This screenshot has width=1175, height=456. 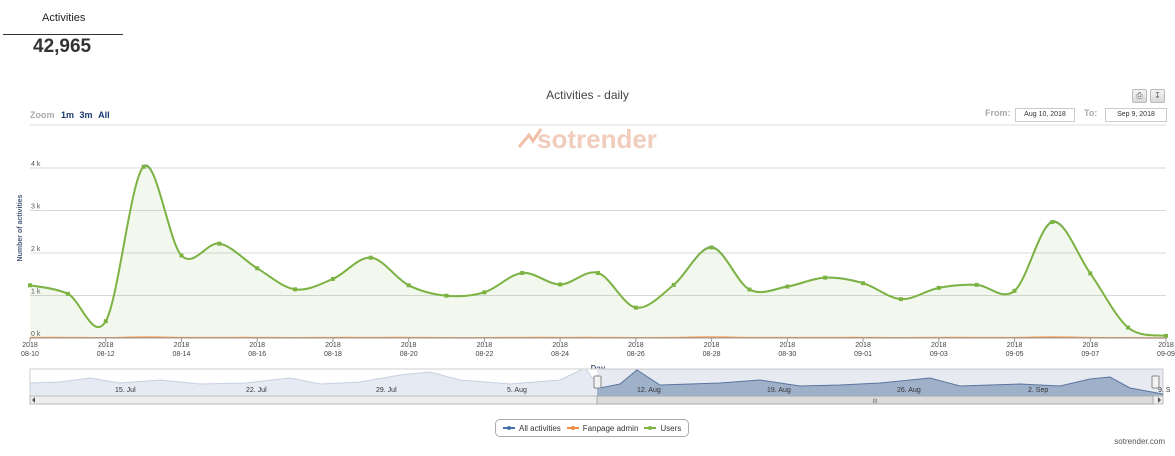 I want to click on legend: All activities Fanpage admin Users, so click(x=592, y=428).